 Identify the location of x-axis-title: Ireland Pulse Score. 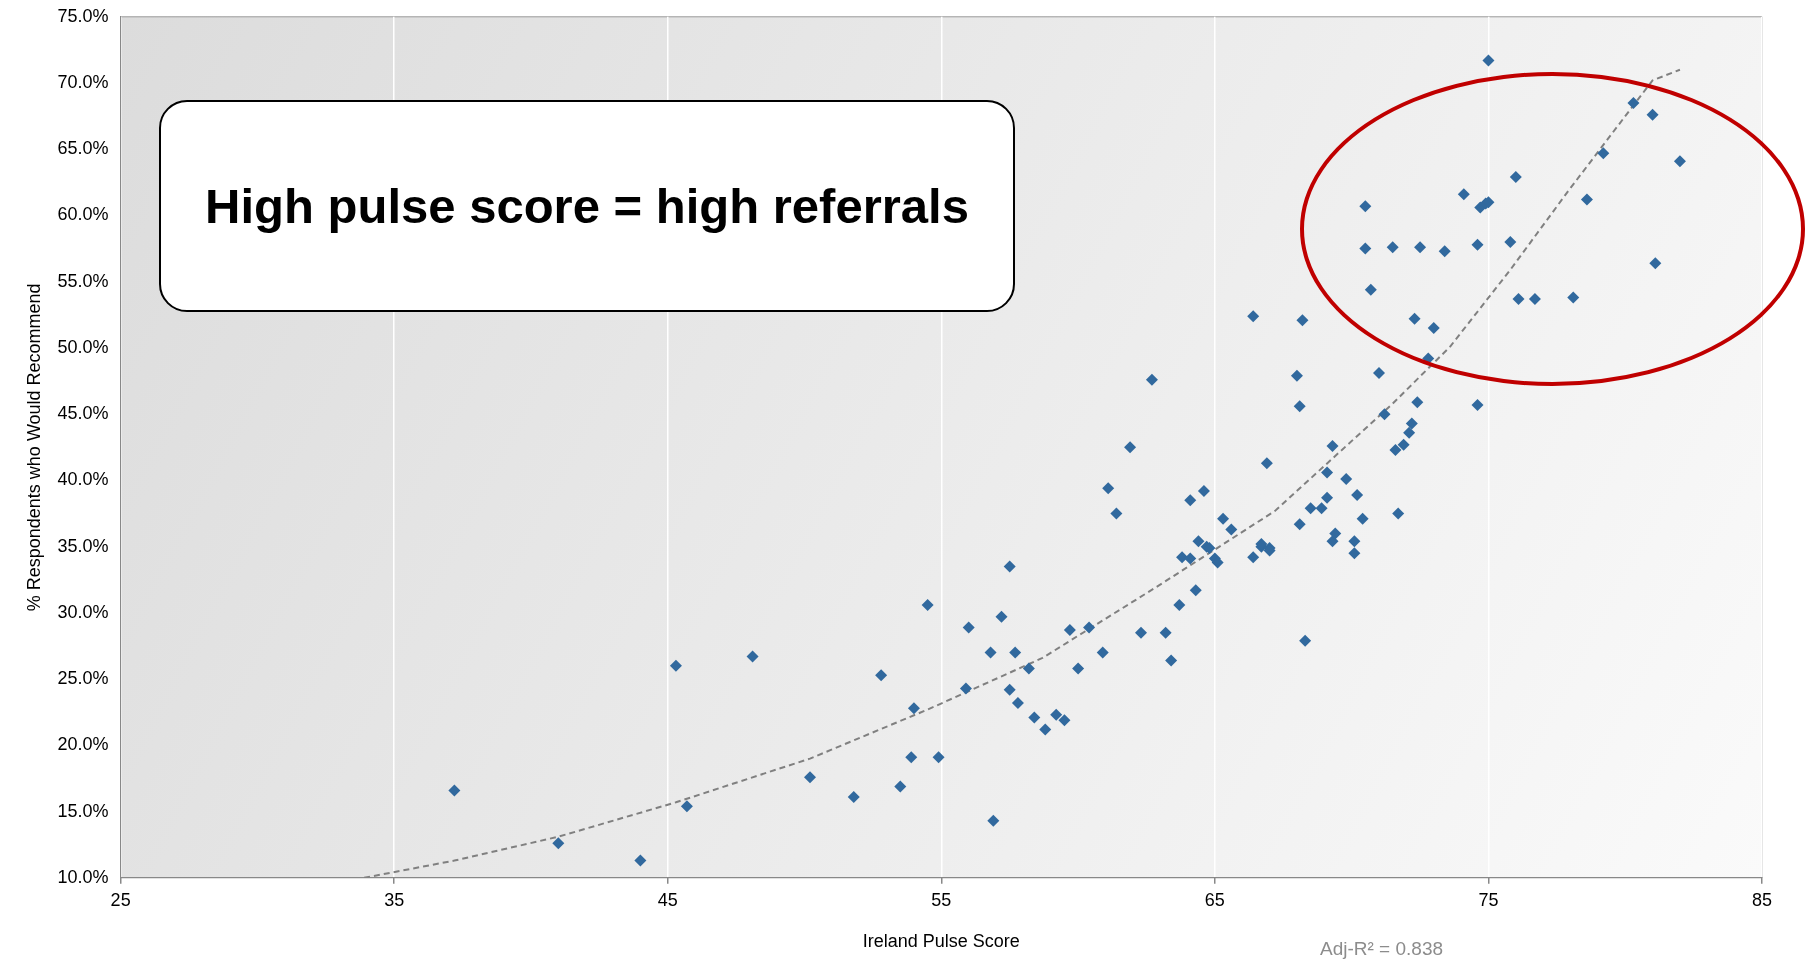
(941, 941).